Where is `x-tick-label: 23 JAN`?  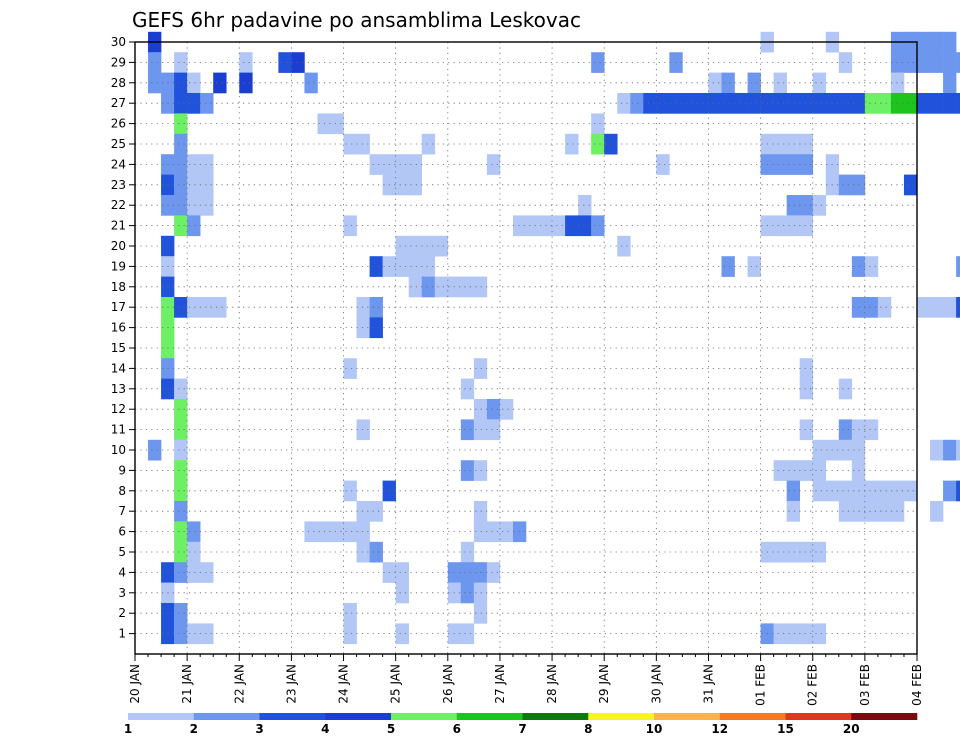 x-tick-label: 23 JAN is located at coordinates (291, 684).